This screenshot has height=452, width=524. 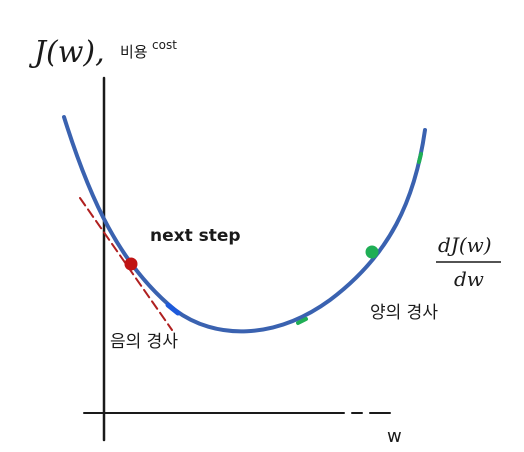 What do you see at coordinates (131, 264) in the screenshot?
I see `red-point` at bounding box center [131, 264].